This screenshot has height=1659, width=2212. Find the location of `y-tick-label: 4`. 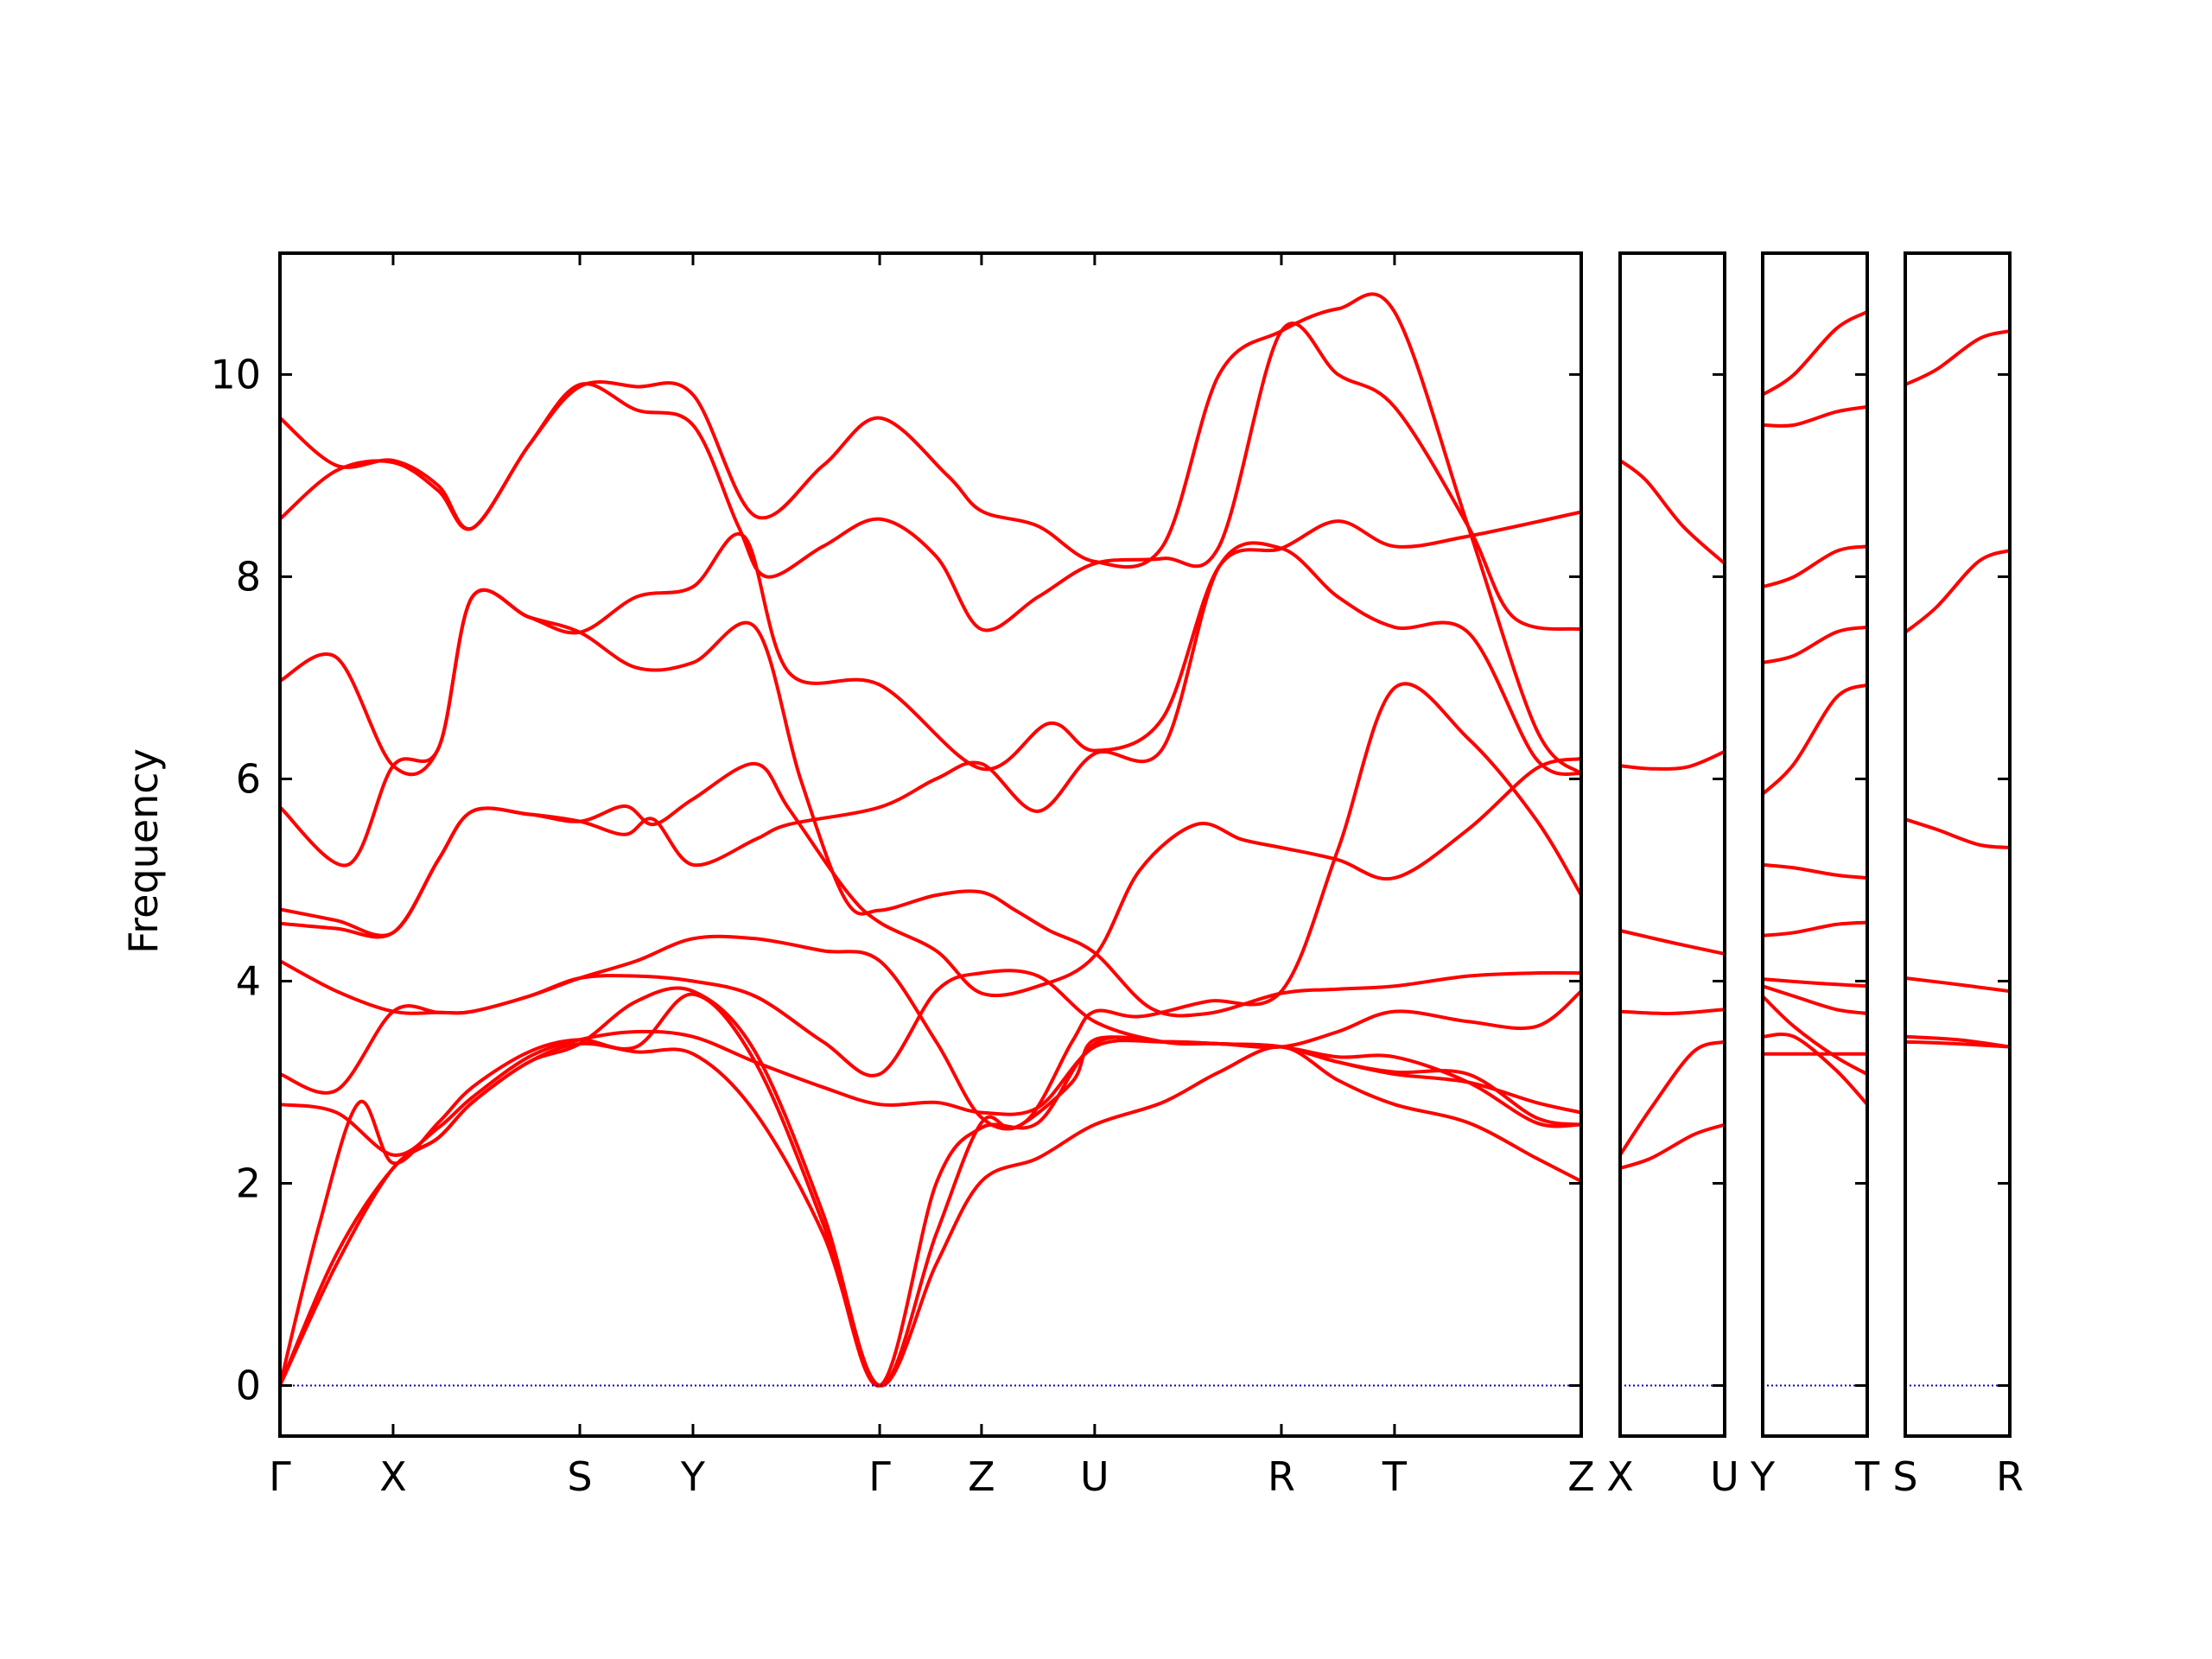

y-tick-label: 4 is located at coordinates (248, 980).